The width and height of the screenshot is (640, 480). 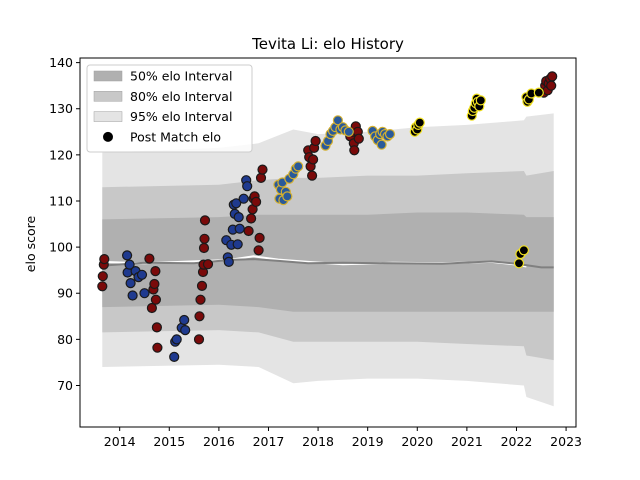 What do you see at coordinates (327, 44) in the screenshot?
I see `chart-title: Tevita Li: elo History` at bounding box center [327, 44].